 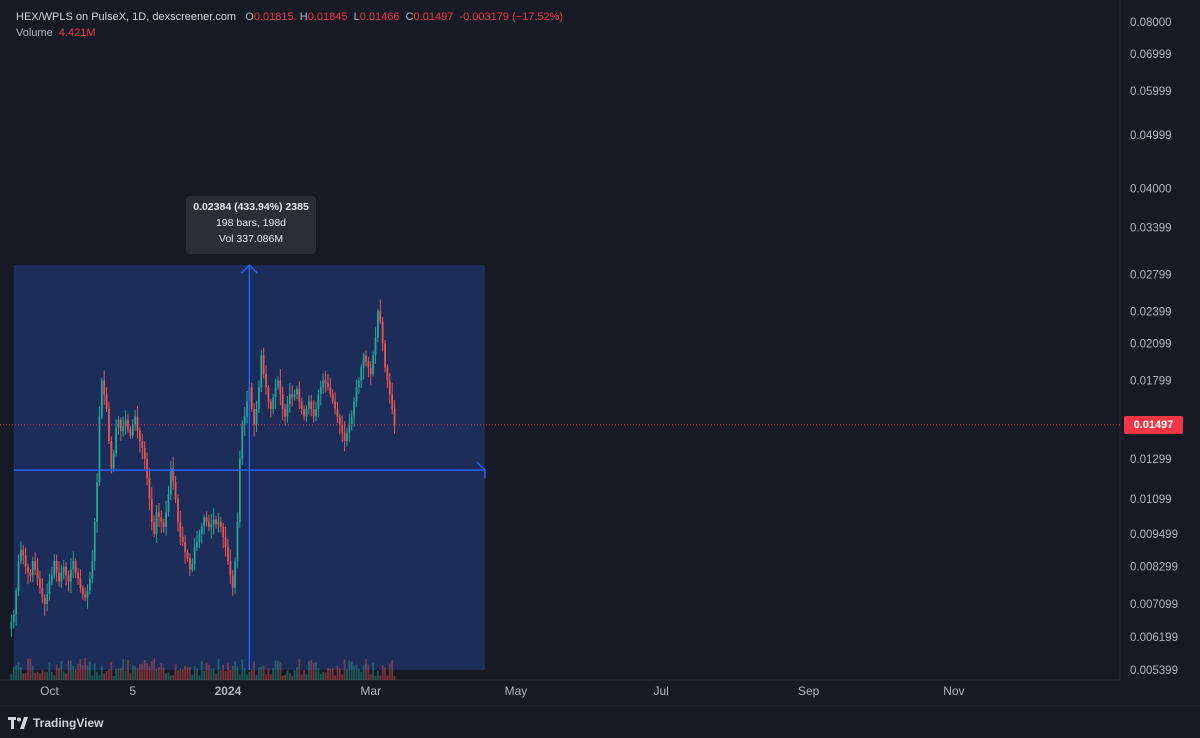 What do you see at coordinates (953, 691) in the screenshot?
I see `x-tick-label: Nov` at bounding box center [953, 691].